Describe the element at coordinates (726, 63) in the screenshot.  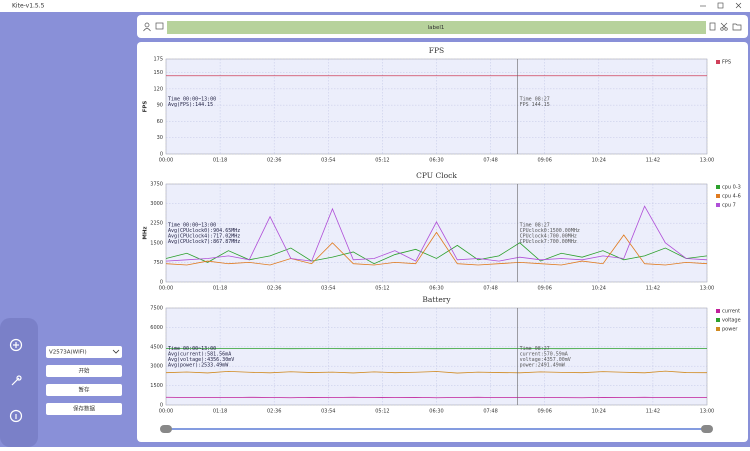
I see `legend-label: FPS` at that location.